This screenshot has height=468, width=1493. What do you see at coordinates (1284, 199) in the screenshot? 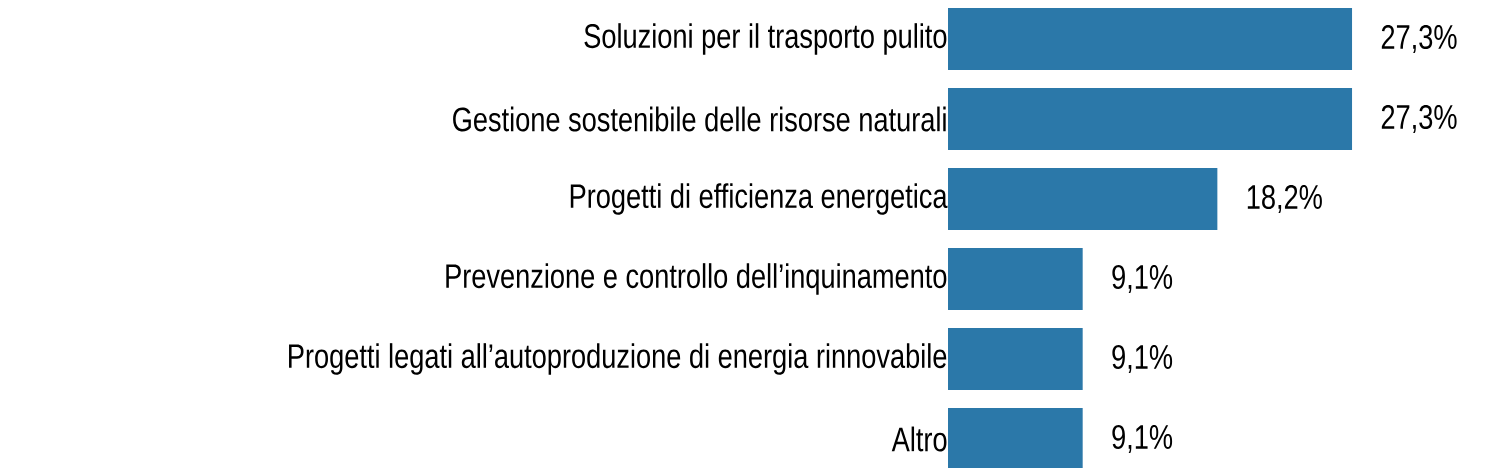
I see `data-label: 18,2%` at bounding box center [1284, 199].